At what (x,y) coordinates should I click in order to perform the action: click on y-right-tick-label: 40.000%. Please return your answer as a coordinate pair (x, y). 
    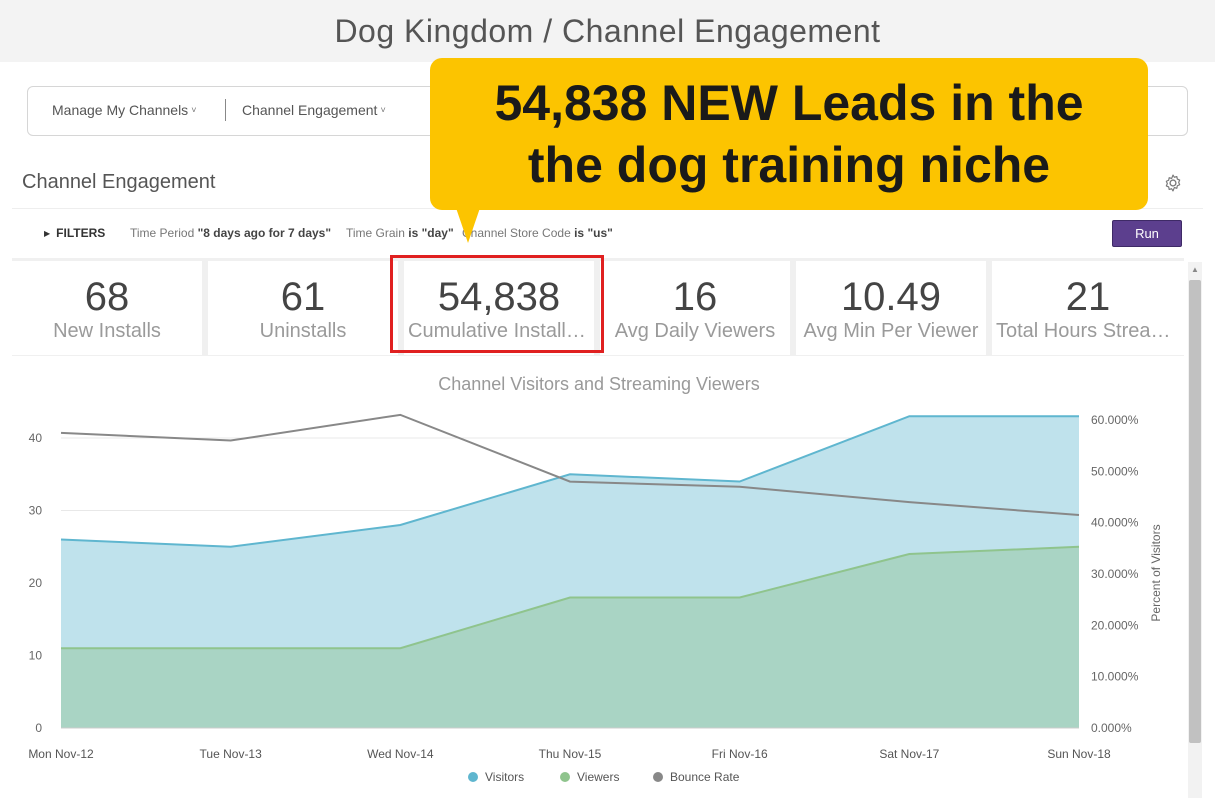
    Looking at the image, I should click on (1115, 523).